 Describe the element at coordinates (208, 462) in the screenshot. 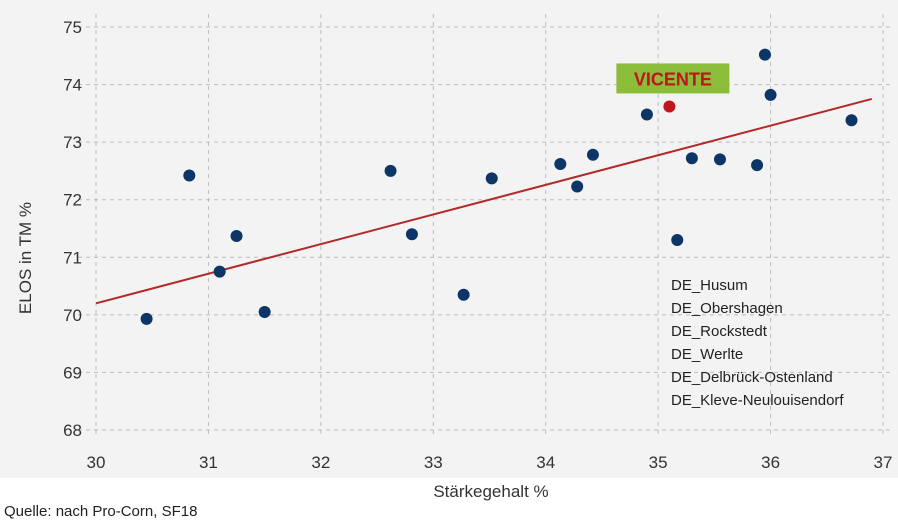

I see `x-tick-label: 31` at that location.